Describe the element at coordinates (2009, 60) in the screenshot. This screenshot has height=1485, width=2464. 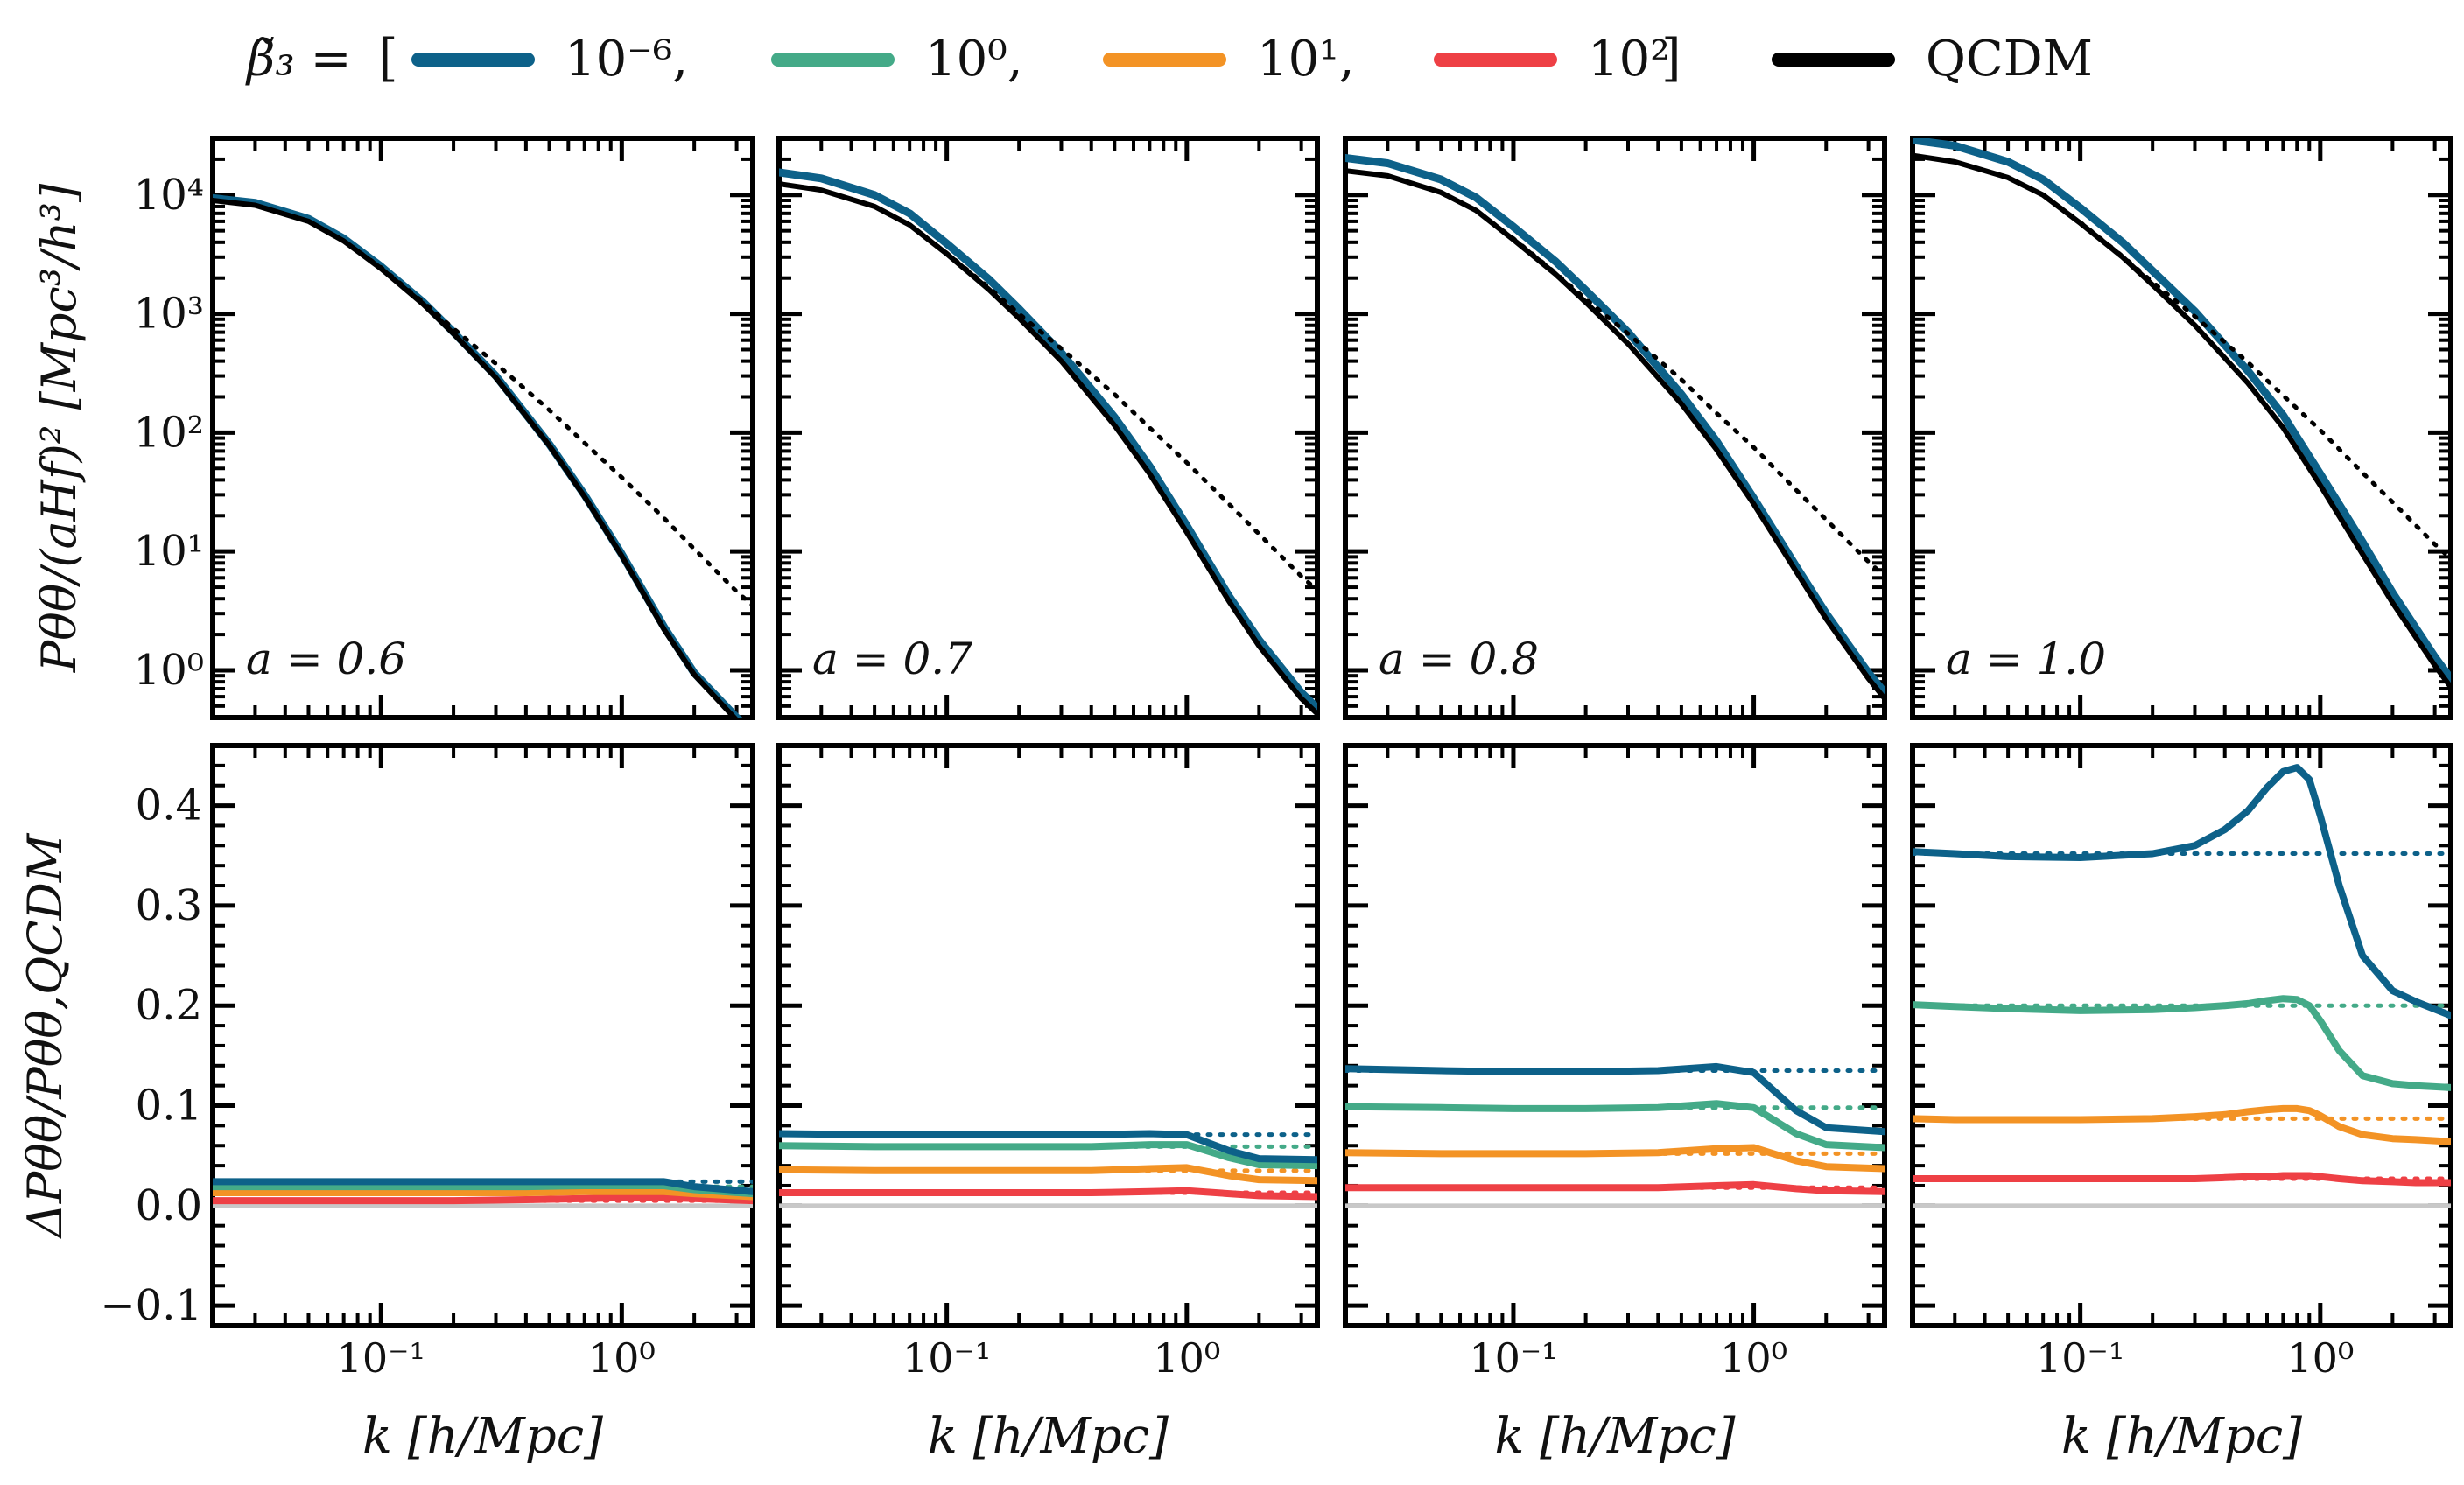
I see `legend-label-4: QCDM` at that location.